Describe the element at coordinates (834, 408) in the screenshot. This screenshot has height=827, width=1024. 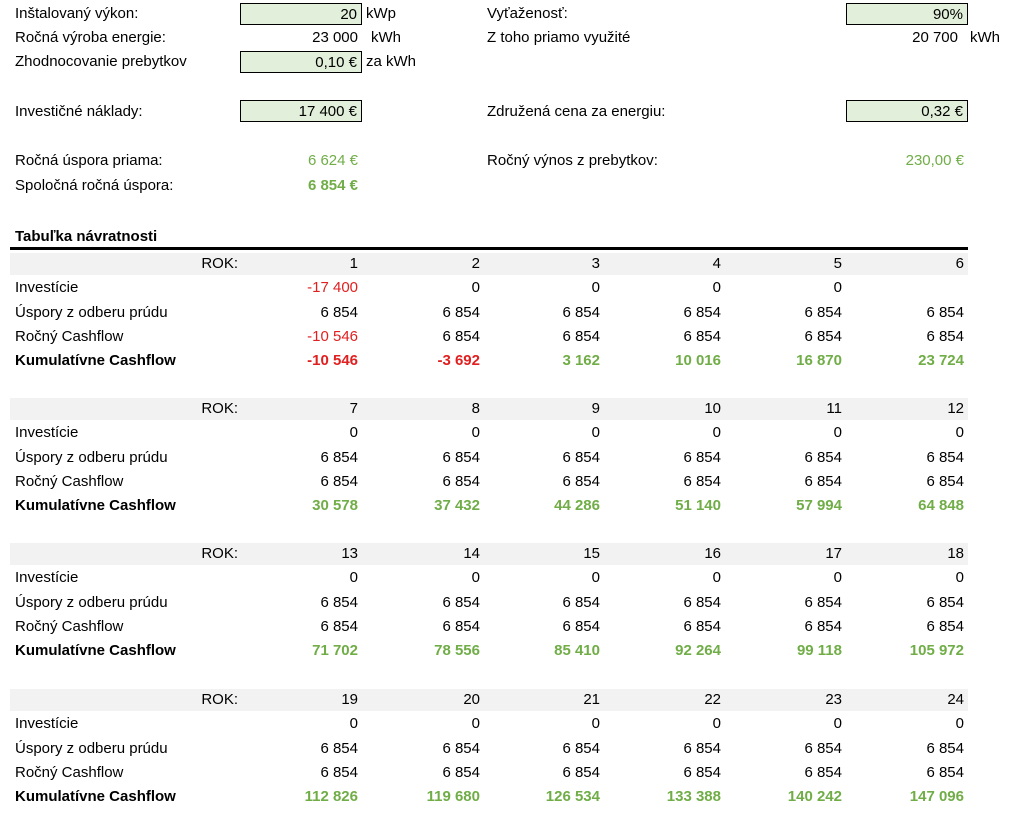
I see `year-cell: 11` at that location.